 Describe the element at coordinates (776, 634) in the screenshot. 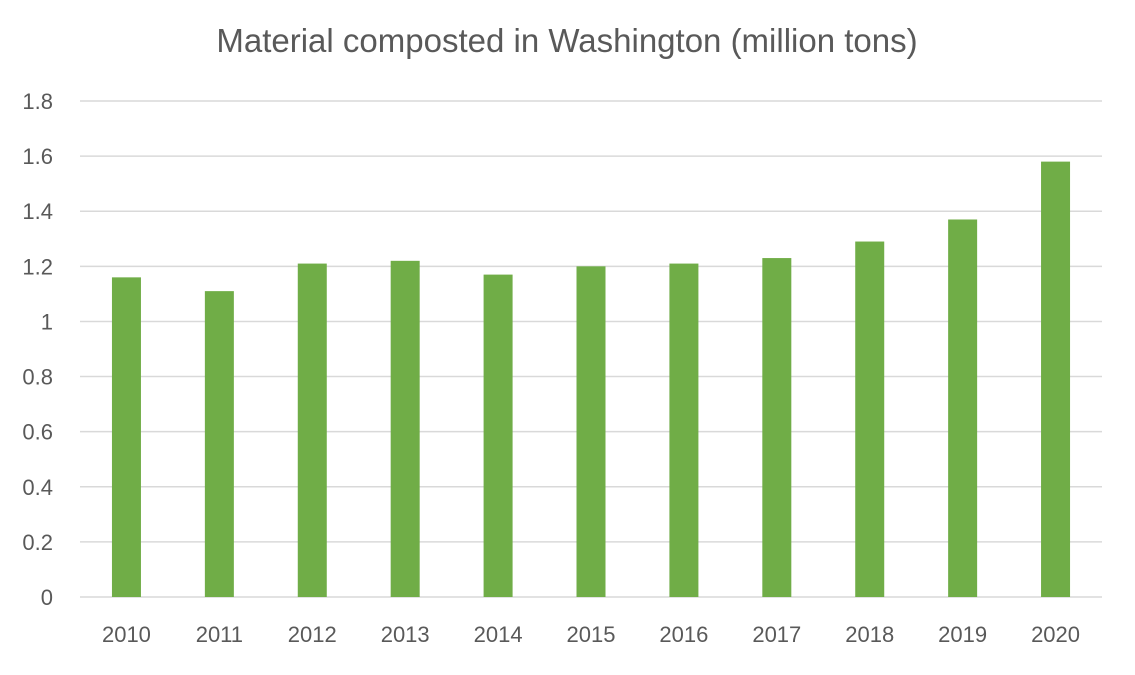

I see `x-tick-label: 2017` at that location.